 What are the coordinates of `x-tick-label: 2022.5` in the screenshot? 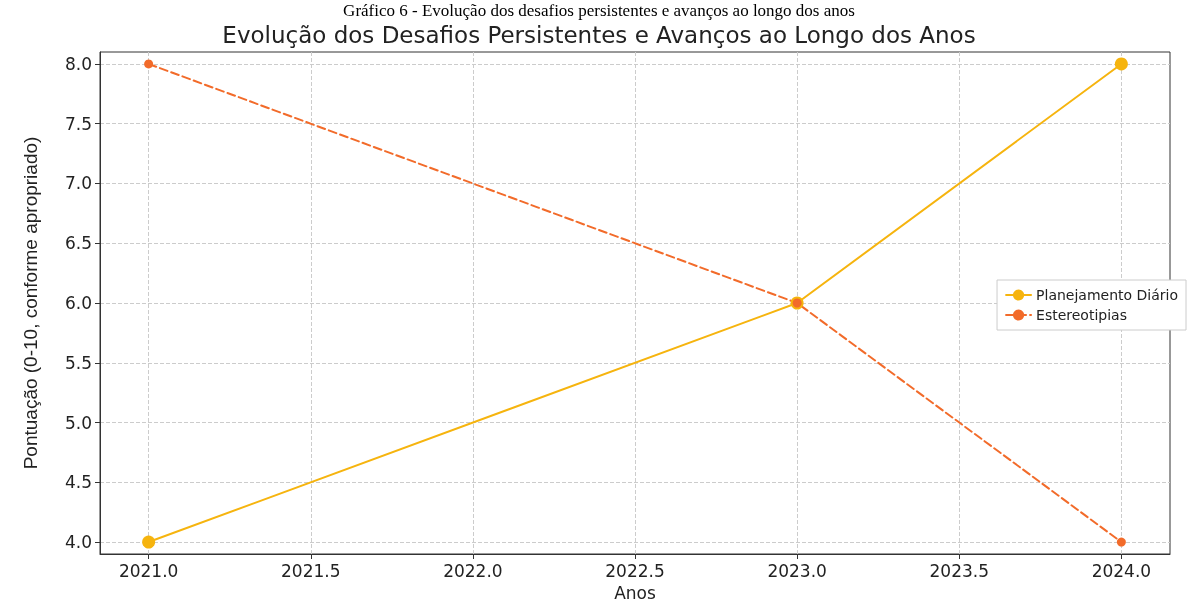 It's located at (635, 570).